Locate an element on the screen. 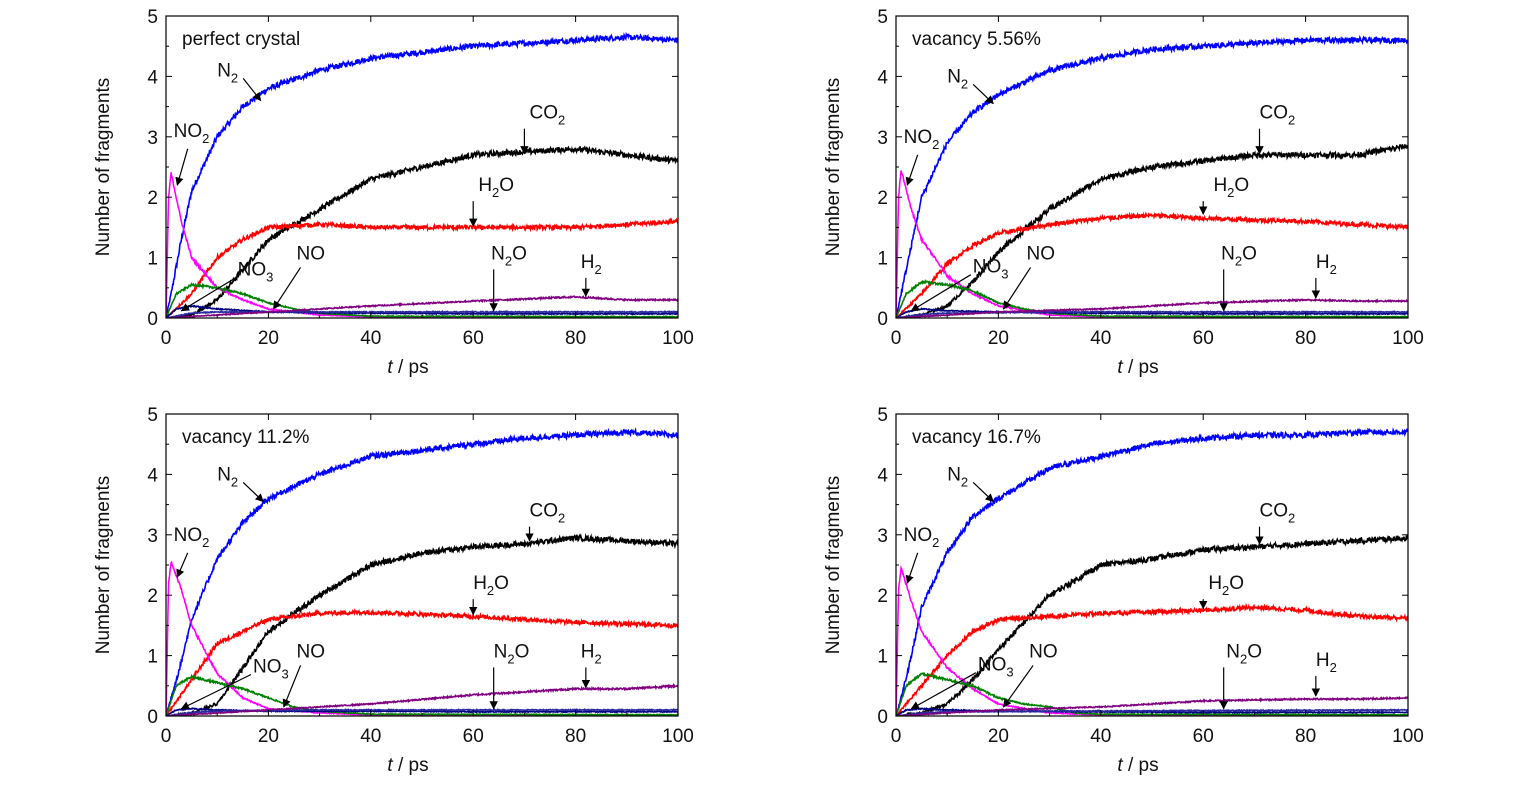  y-tick-label: 5 is located at coordinates (882, 415).